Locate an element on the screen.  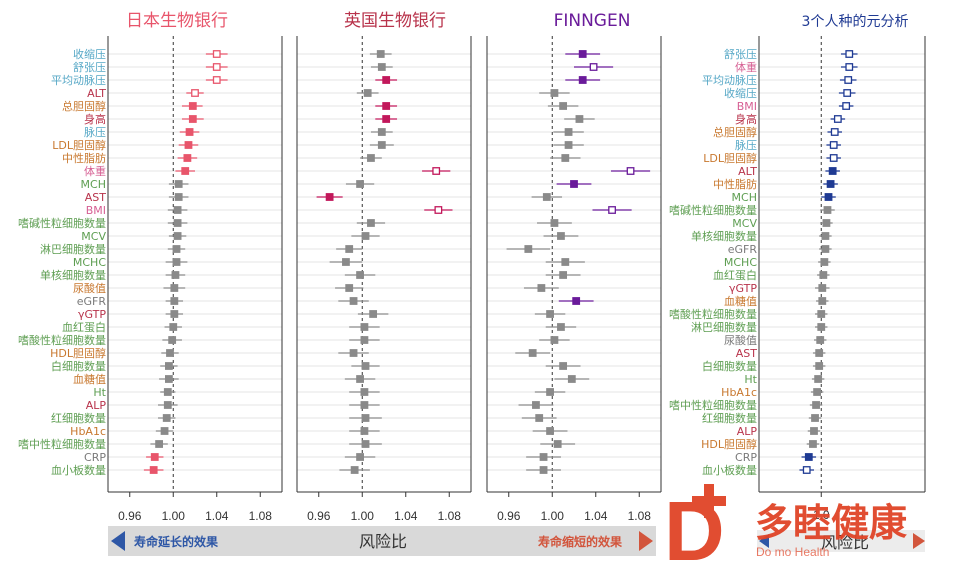
panel-title: 3个人种的元分析 is located at coordinates (855, 22).